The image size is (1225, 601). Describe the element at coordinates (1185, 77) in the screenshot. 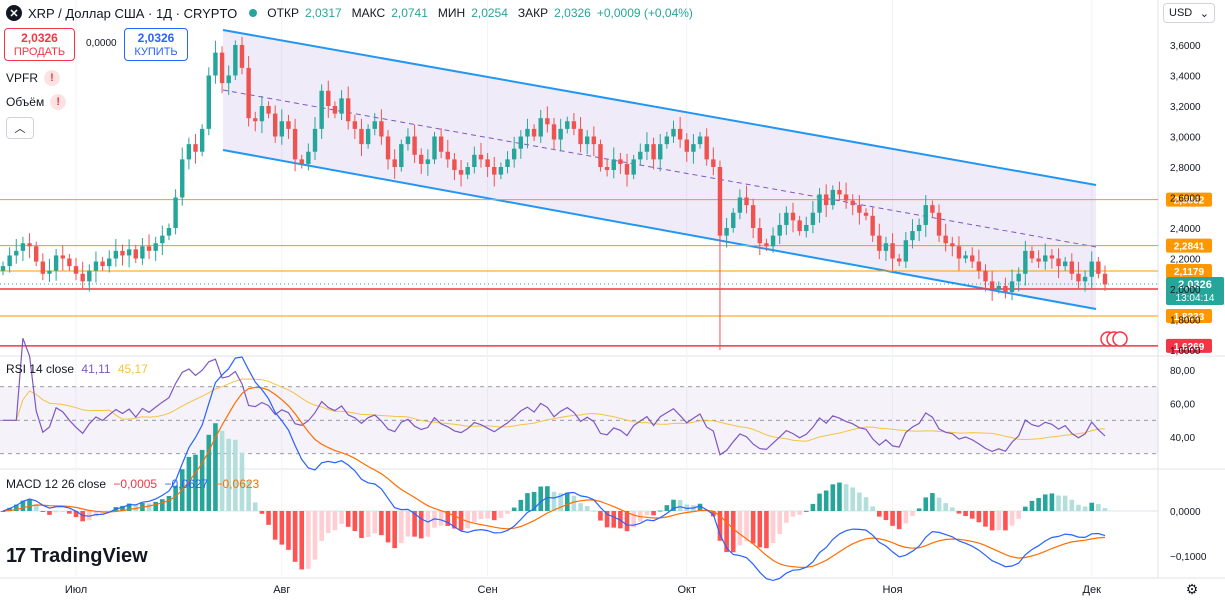

I see `price-tick-label: 3,4000` at that location.